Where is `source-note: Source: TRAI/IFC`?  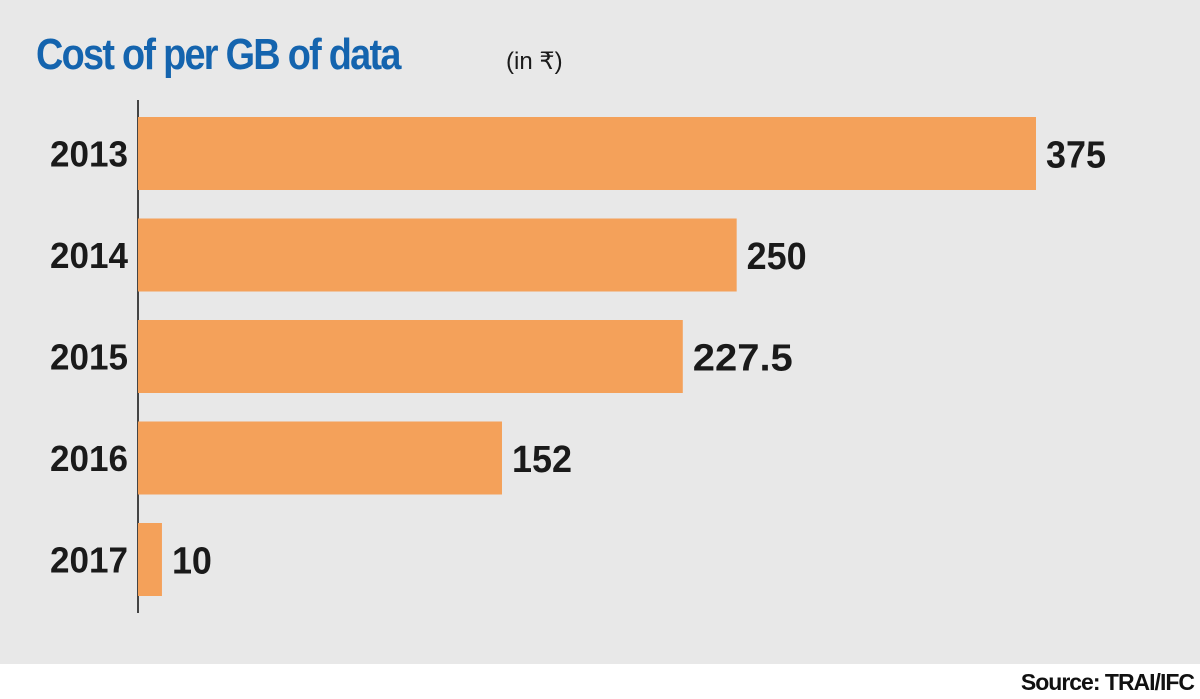 source-note: Source: TRAI/IFC is located at coordinates (1107, 682).